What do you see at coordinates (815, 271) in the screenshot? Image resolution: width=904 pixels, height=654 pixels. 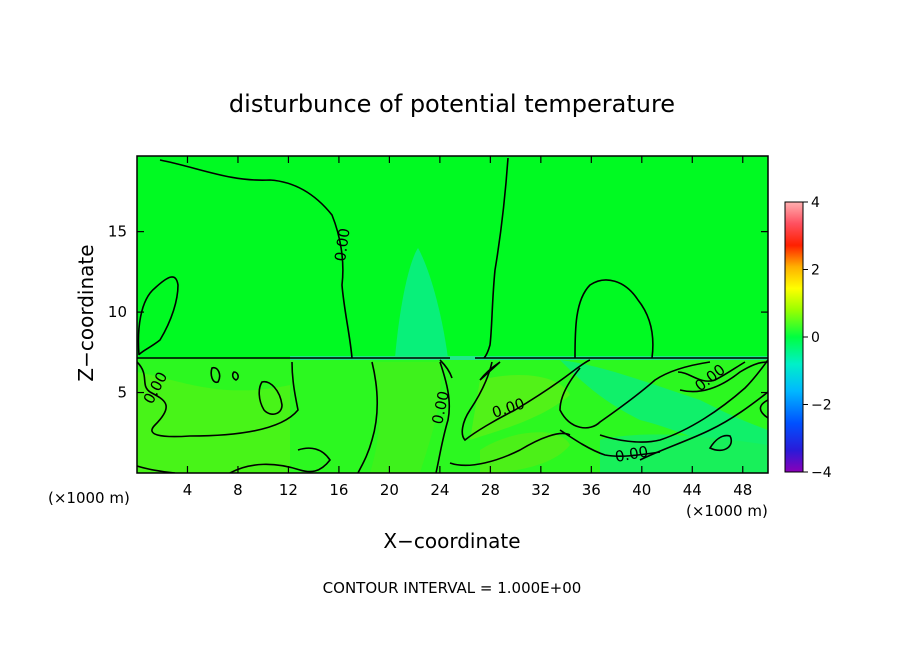 I see `colorbar-tick-label: 2` at bounding box center [815, 271].